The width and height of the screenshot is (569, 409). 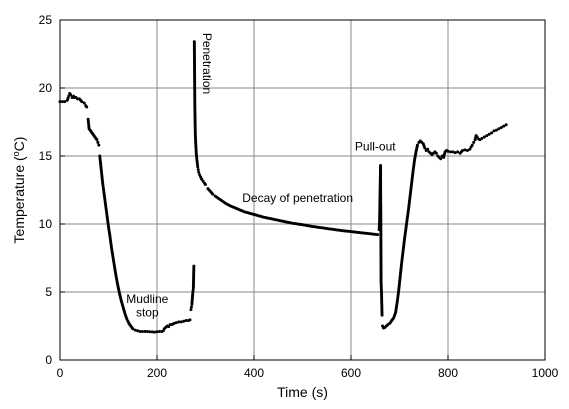 What do you see at coordinates (48, 292) in the screenshot?
I see `y-tick-label: 5` at bounding box center [48, 292].